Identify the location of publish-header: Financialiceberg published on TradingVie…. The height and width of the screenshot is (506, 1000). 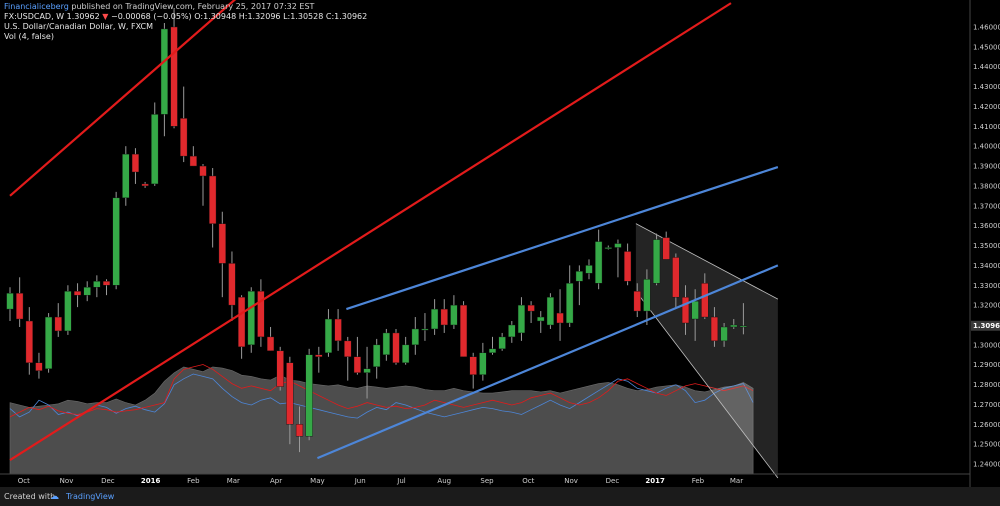
(159, 6).